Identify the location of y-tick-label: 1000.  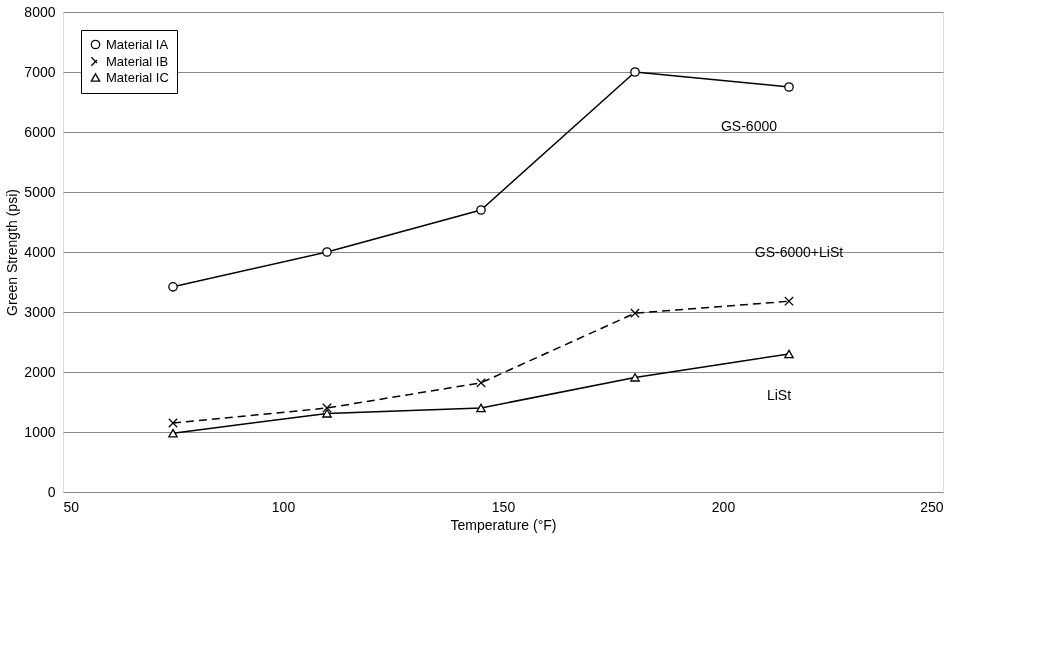
(40, 431).